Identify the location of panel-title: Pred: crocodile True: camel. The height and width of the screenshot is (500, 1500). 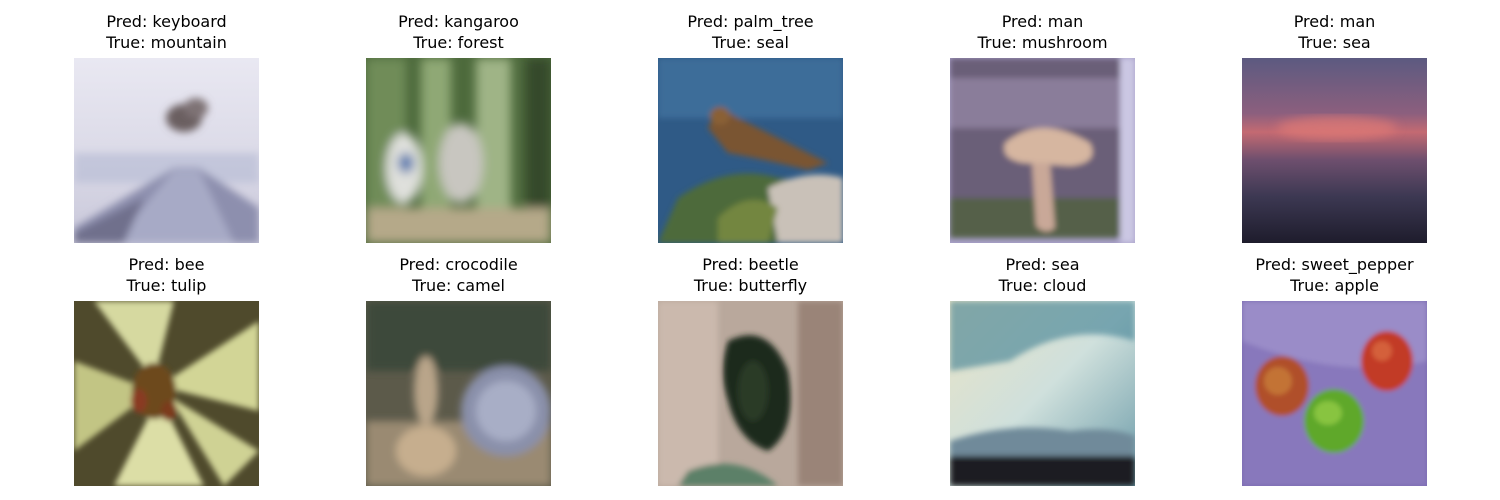
(458, 275).